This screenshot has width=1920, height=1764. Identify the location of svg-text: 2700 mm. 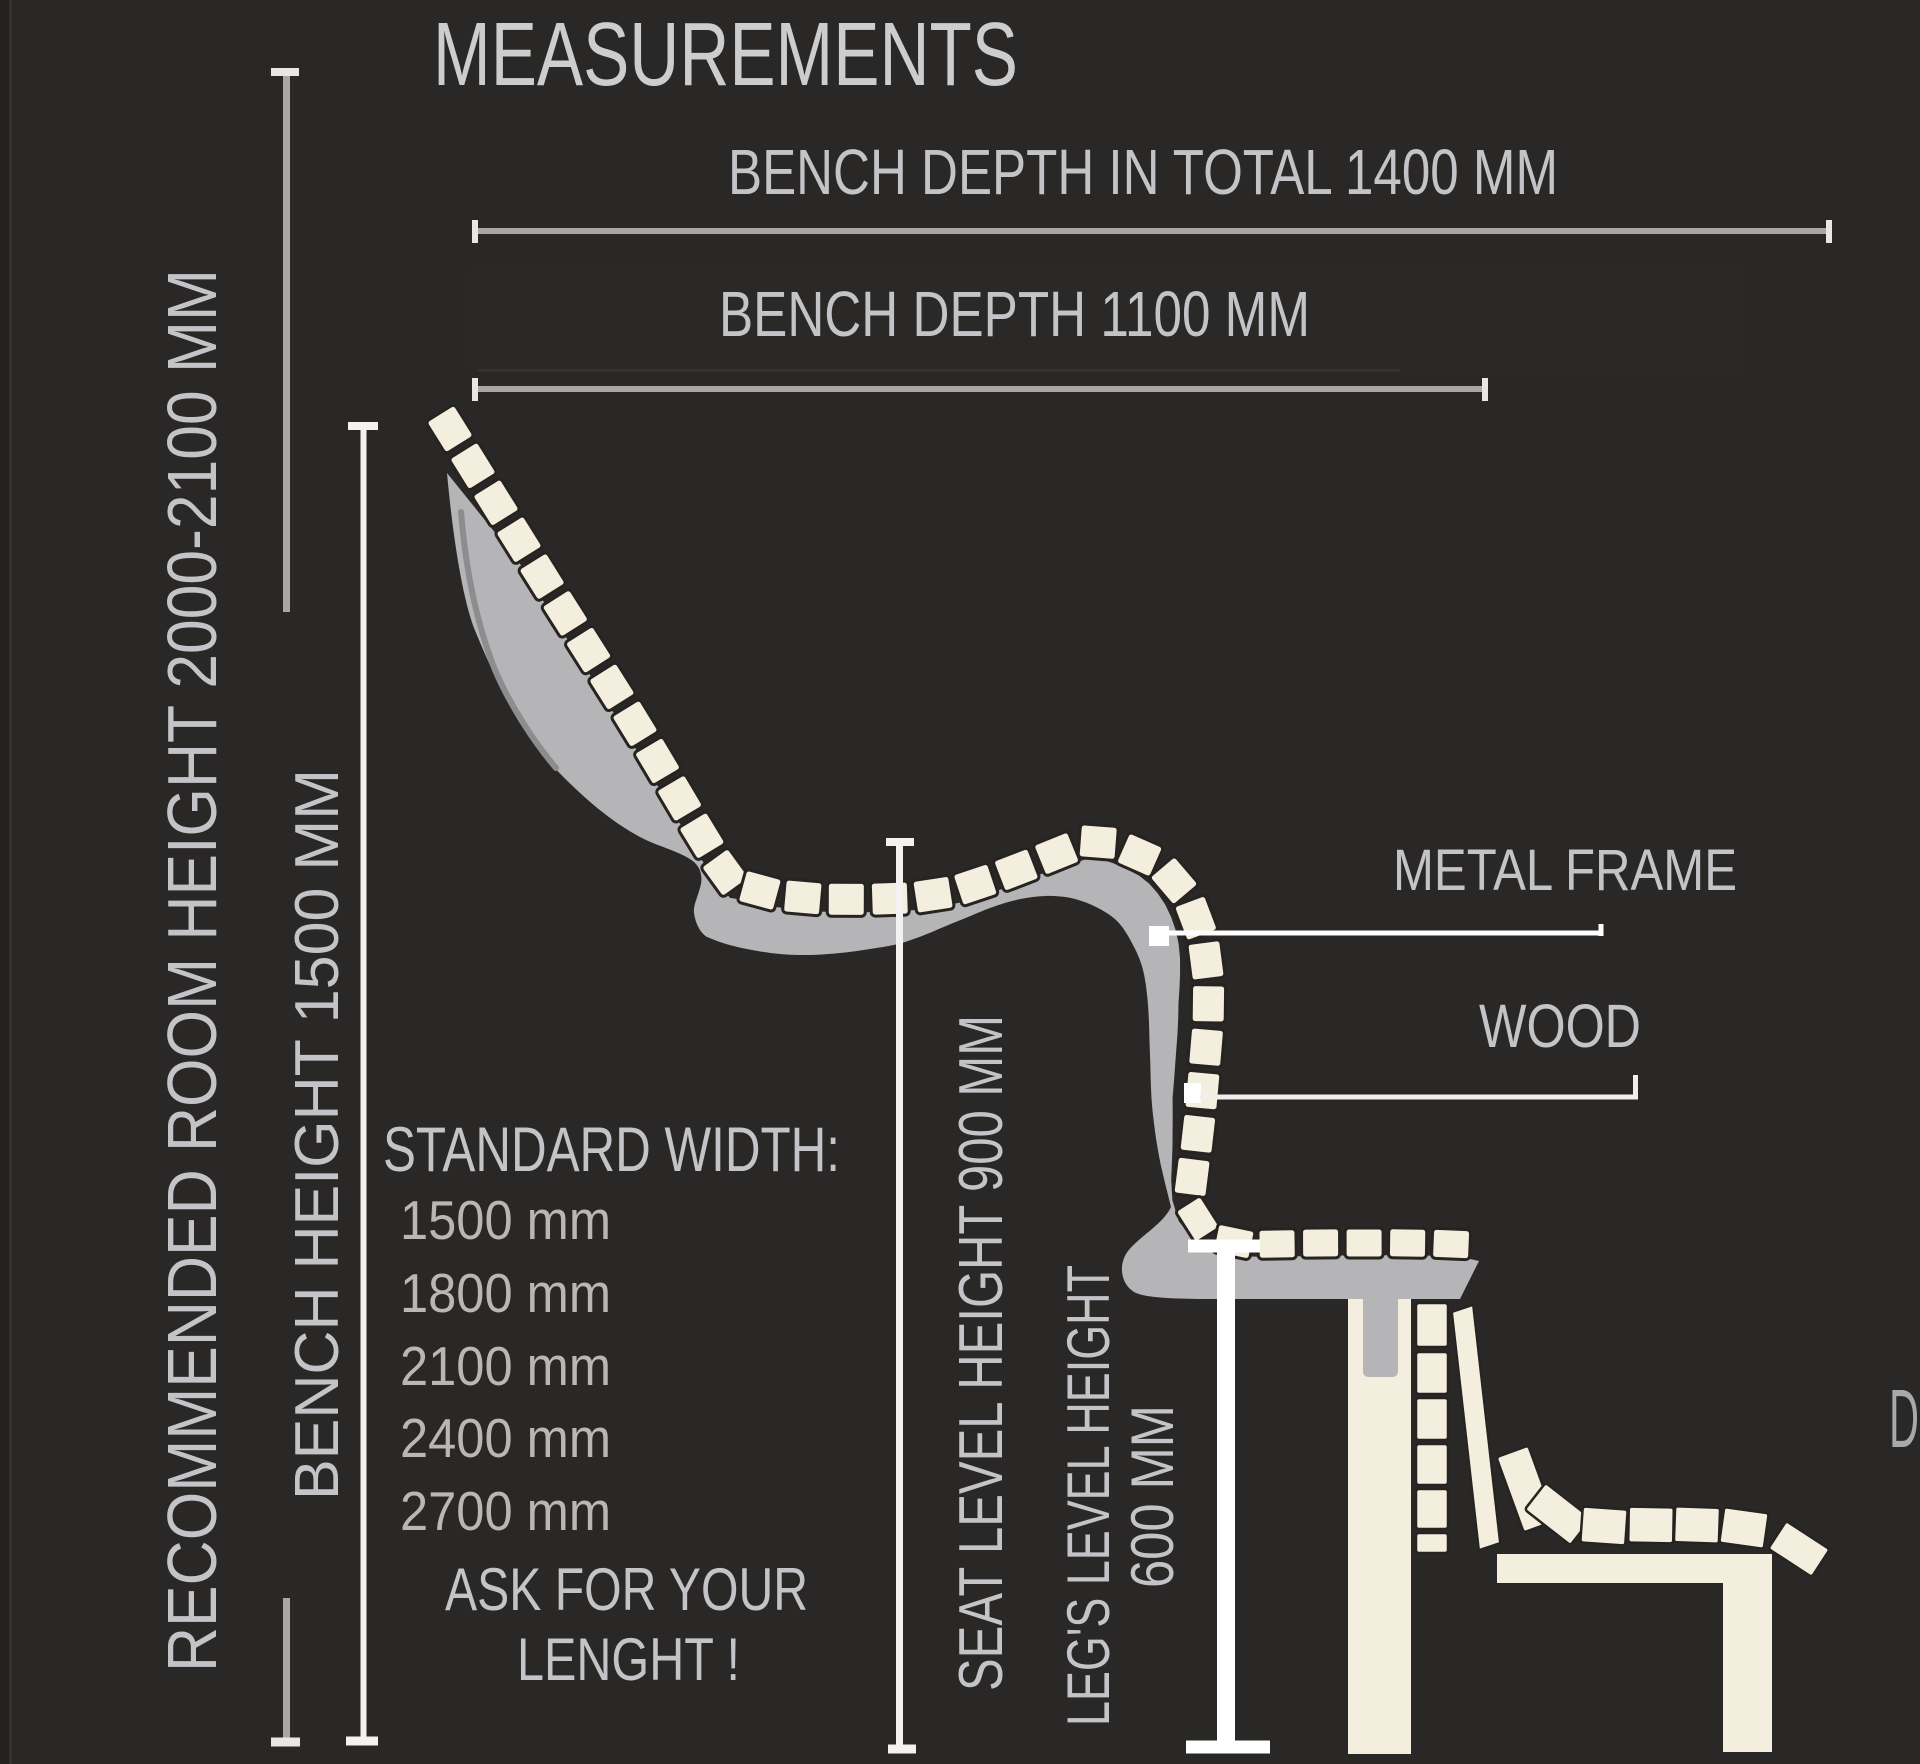
(505, 1511).